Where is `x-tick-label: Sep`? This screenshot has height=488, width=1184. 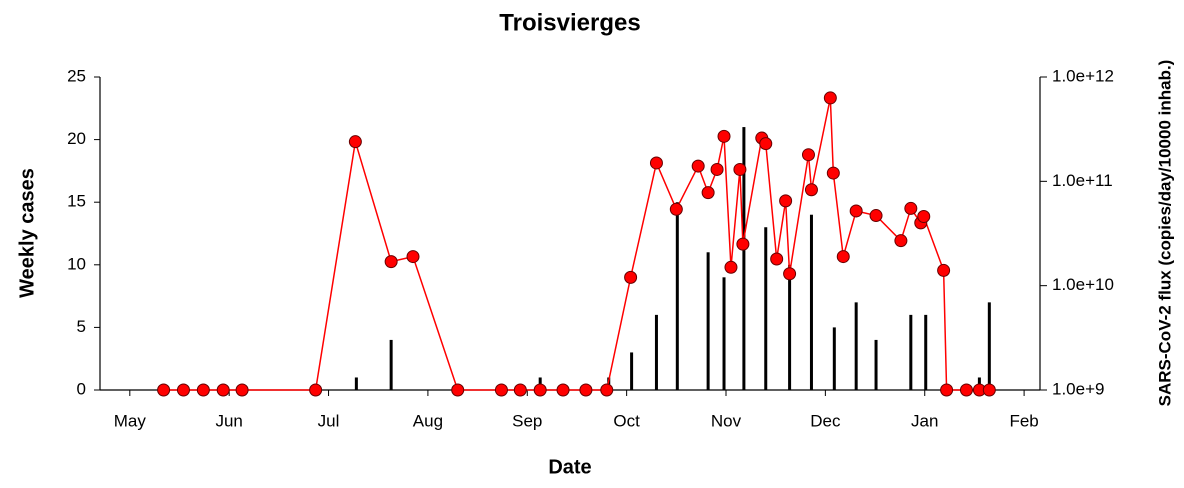 x-tick-label: Sep is located at coordinates (527, 420).